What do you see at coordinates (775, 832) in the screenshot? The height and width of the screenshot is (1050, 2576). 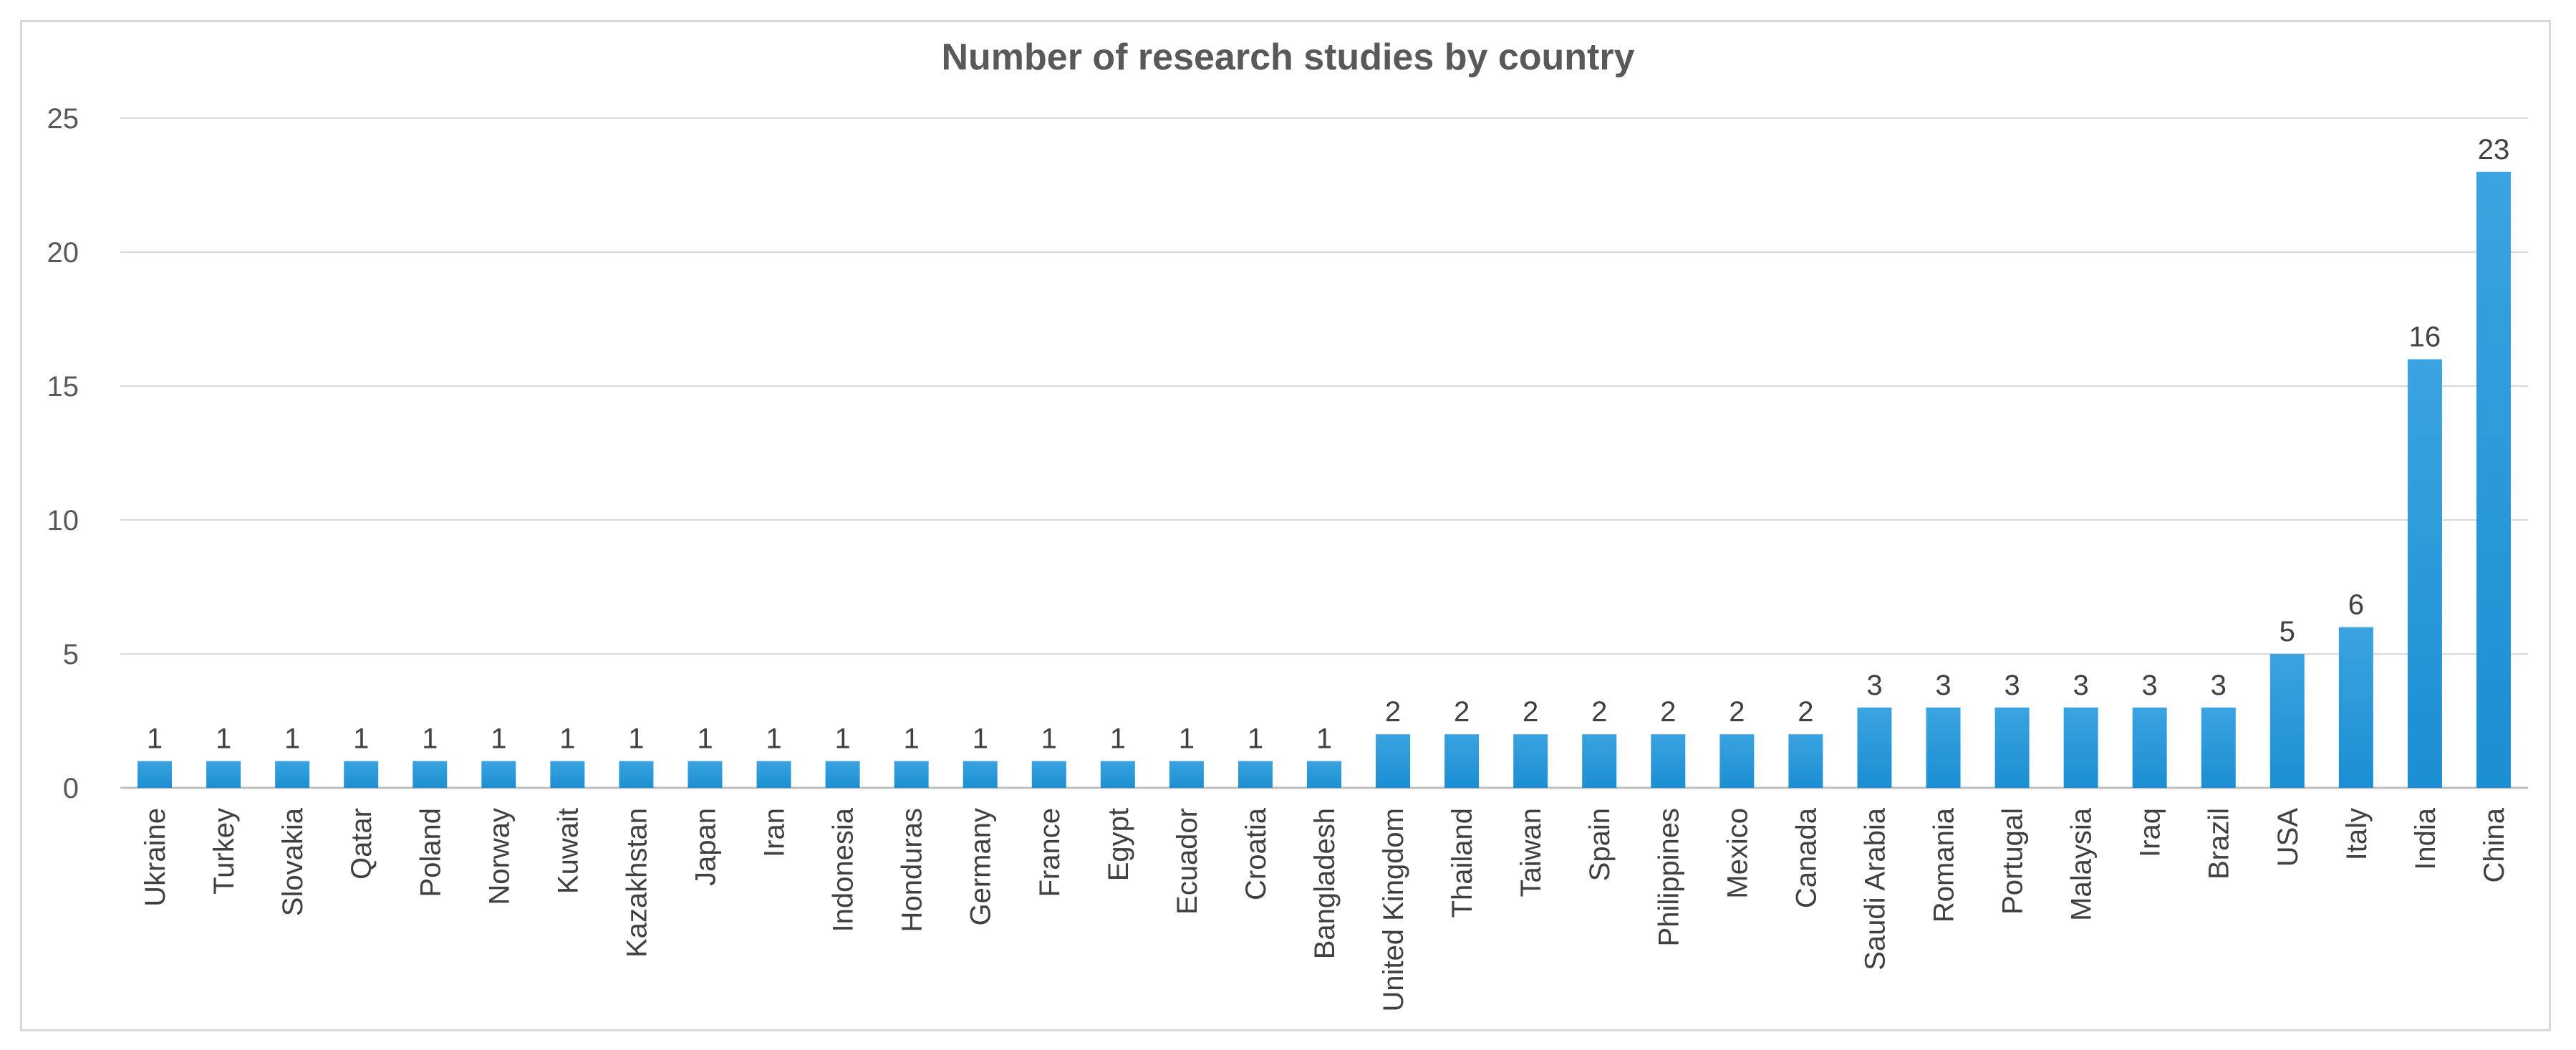 I see `x-category-label: Iran` at bounding box center [775, 832].